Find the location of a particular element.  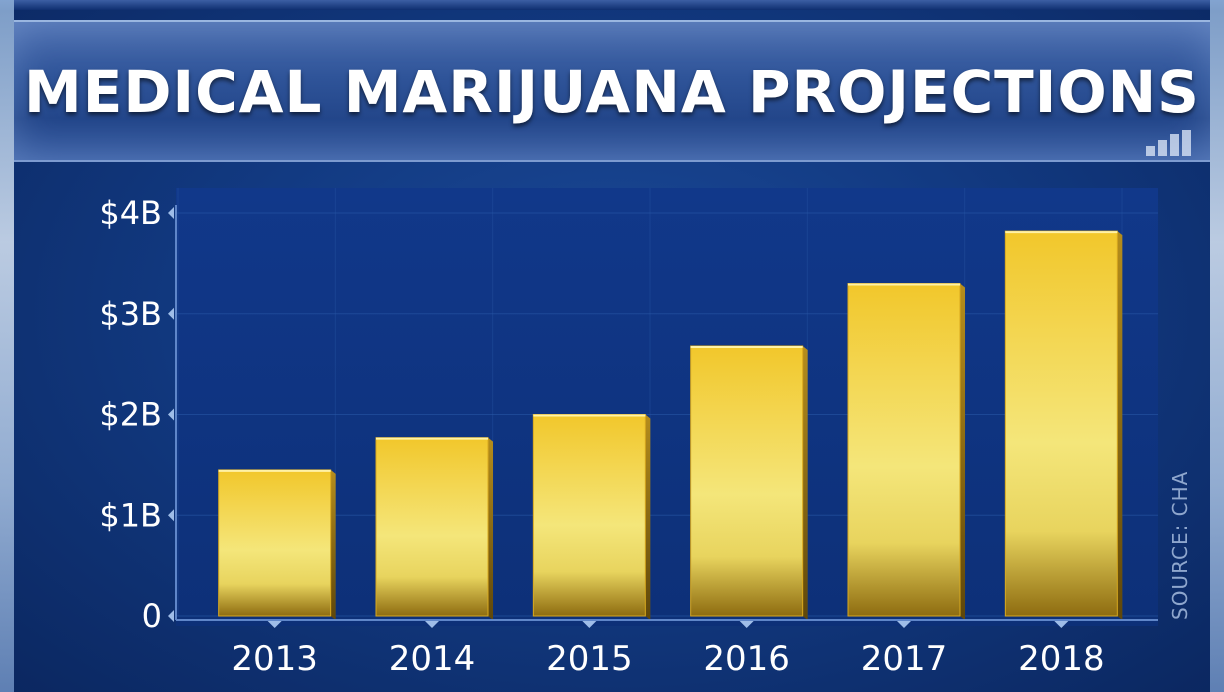

bar-2016 is located at coordinates (747, 481).